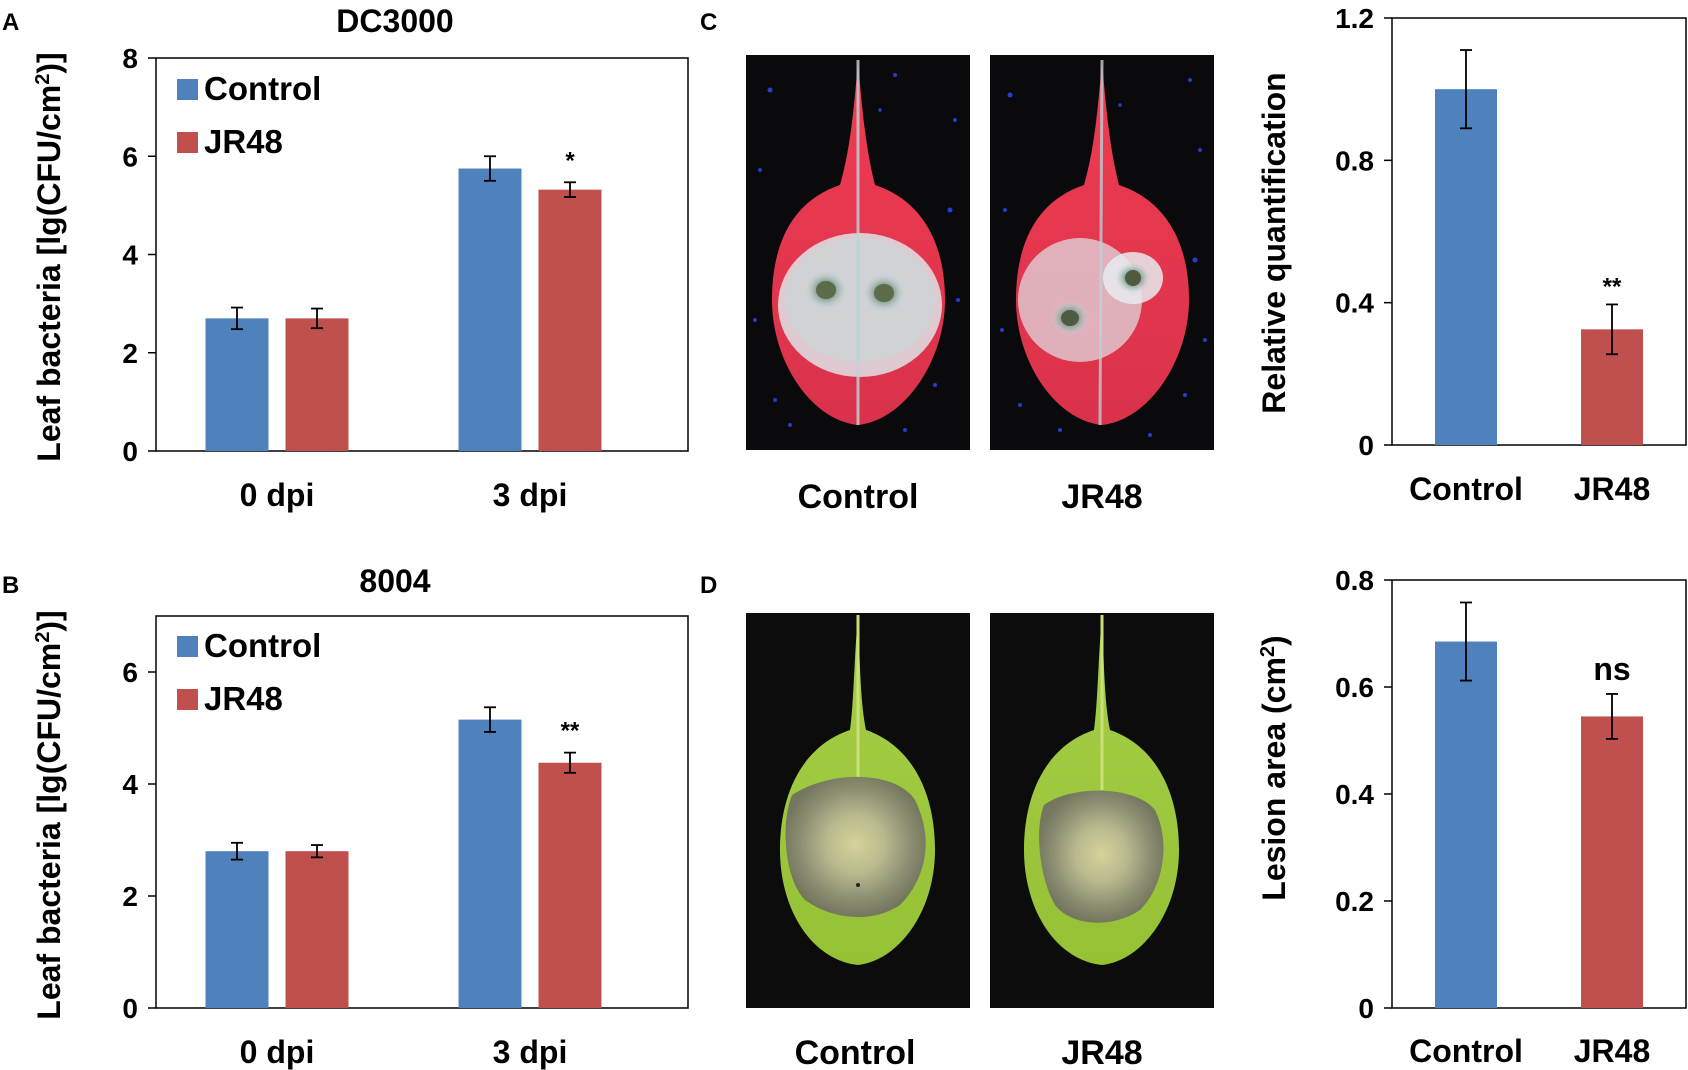 The height and width of the screenshot is (1070, 1688). What do you see at coordinates (10, 22) in the screenshot?
I see `panel-letter-a: A` at bounding box center [10, 22].